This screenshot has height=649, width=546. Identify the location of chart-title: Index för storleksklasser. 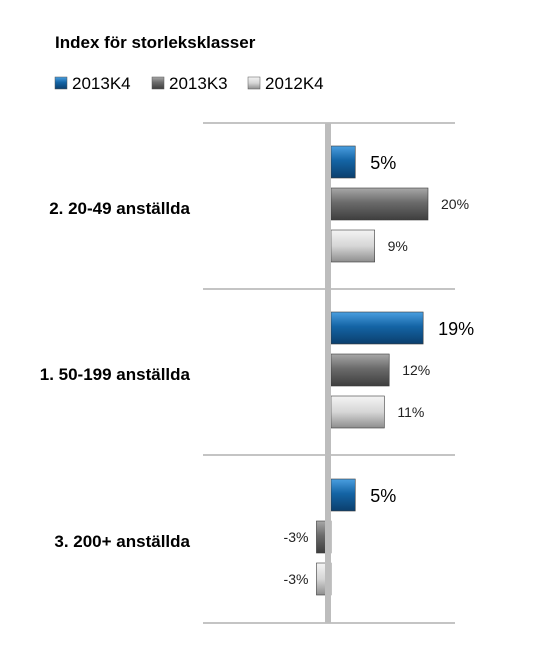
(155, 42).